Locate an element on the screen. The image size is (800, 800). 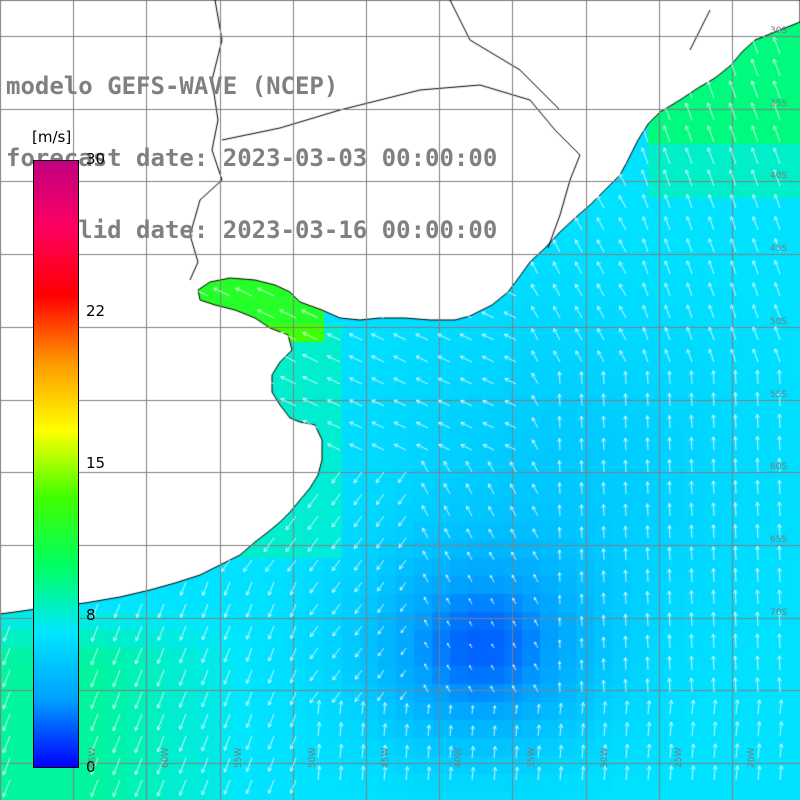
longitude-label: 20W is located at coordinates (751, 757).